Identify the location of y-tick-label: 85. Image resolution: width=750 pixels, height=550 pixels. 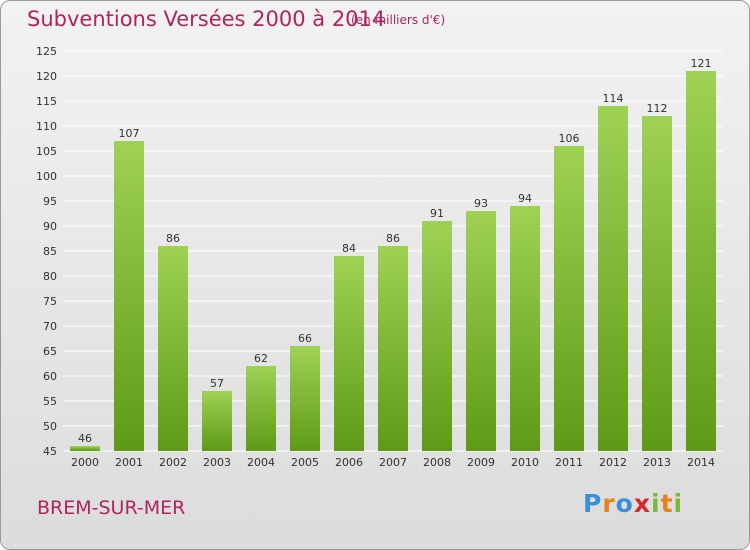
(50, 251).